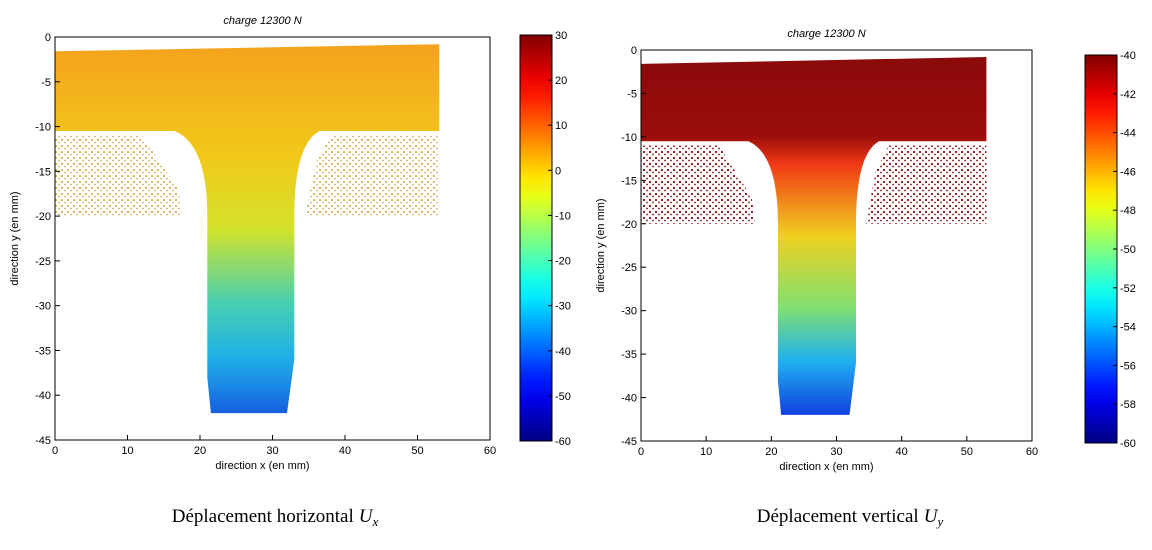 The image size is (1152, 550). Describe the element at coordinates (561, 81) in the screenshot. I see `colorbar-tick-label: 20` at that location.